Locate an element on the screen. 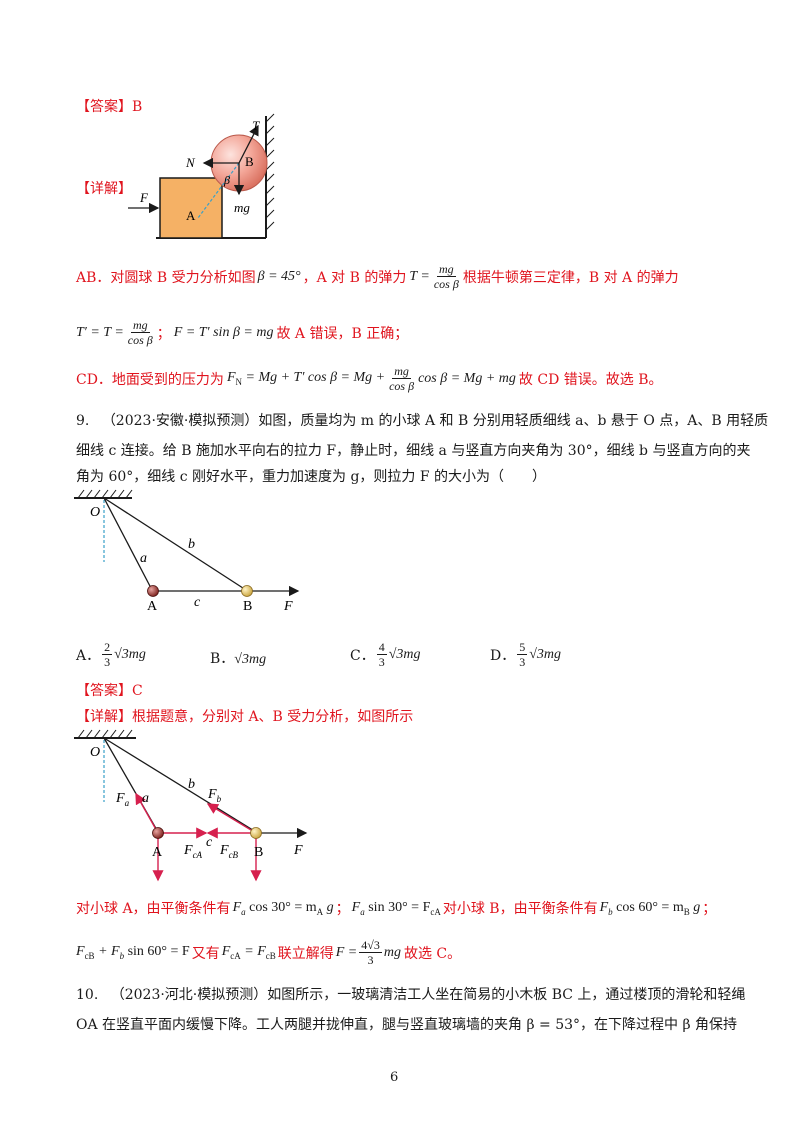 This screenshot has width=800, height=1132. eq-rhs: cos β = Mg + mg is located at coordinates (467, 378).